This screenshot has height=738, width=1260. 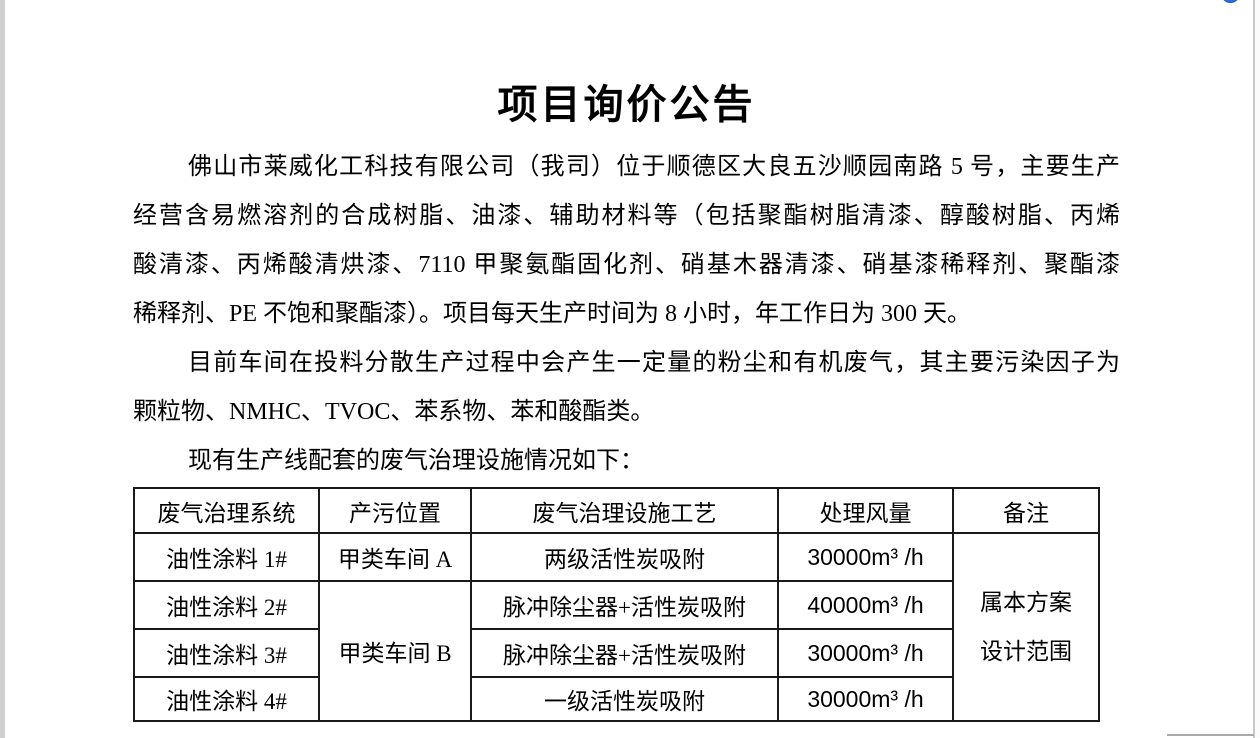 I want to click on cell-system: 油性涂料 4#, so click(x=226, y=699).